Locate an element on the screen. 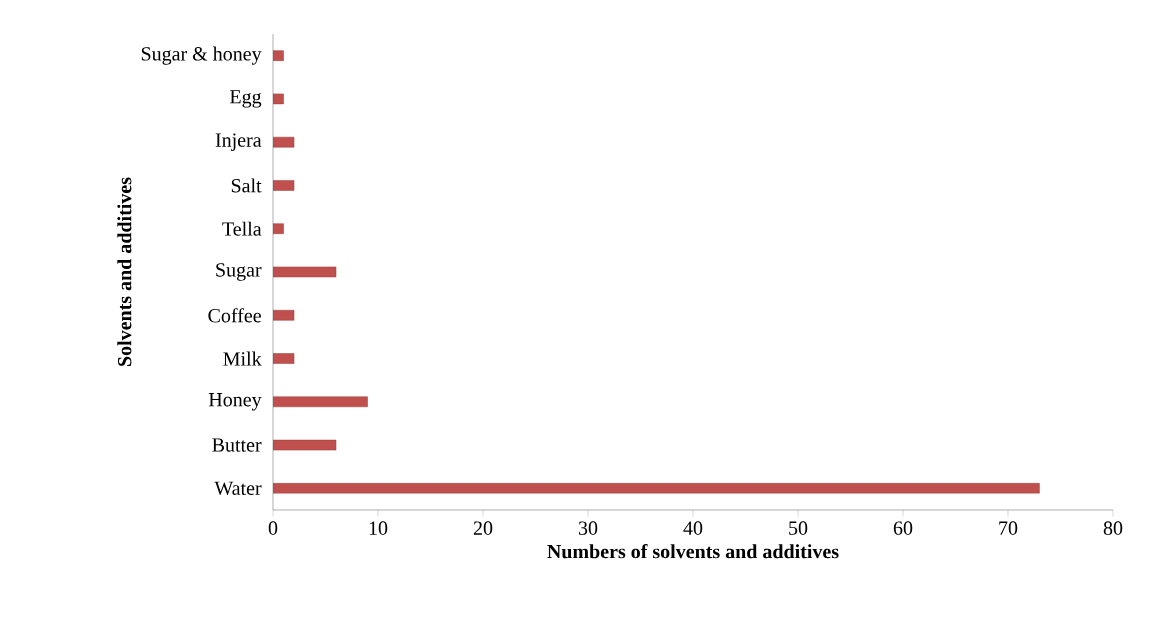 Image resolution: width=1153 pixels, height=630 pixels. x-tick-label: 70 is located at coordinates (1008, 528).